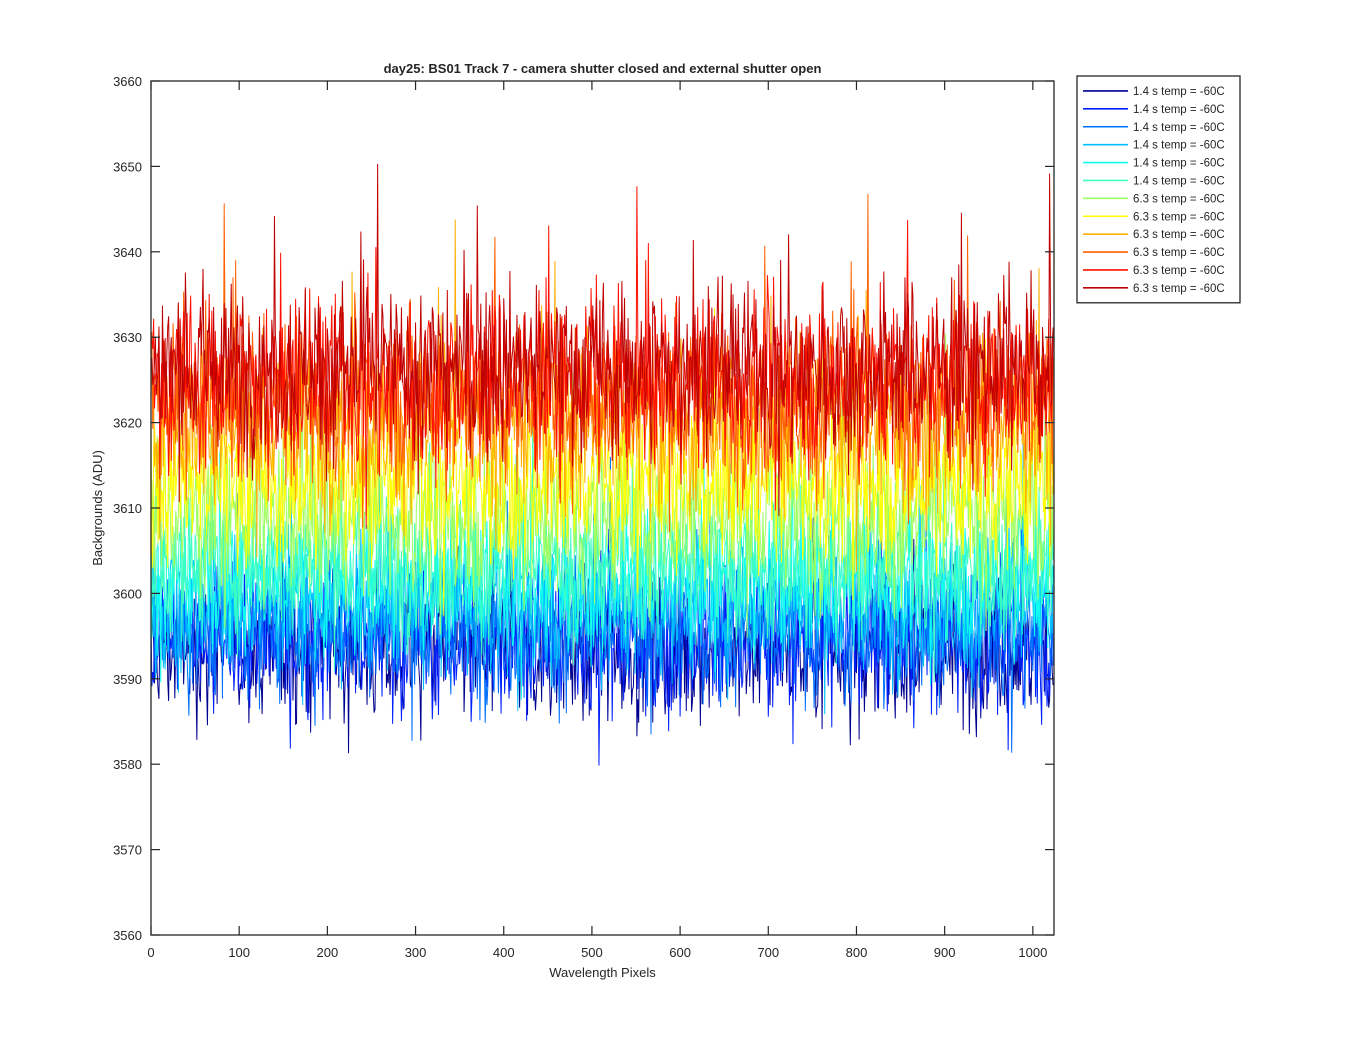 The width and height of the screenshot is (1350, 1050). What do you see at coordinates (680, 952) in the screenshot?
I see `x-tick-label: 600` at bounding box center [680, 952].